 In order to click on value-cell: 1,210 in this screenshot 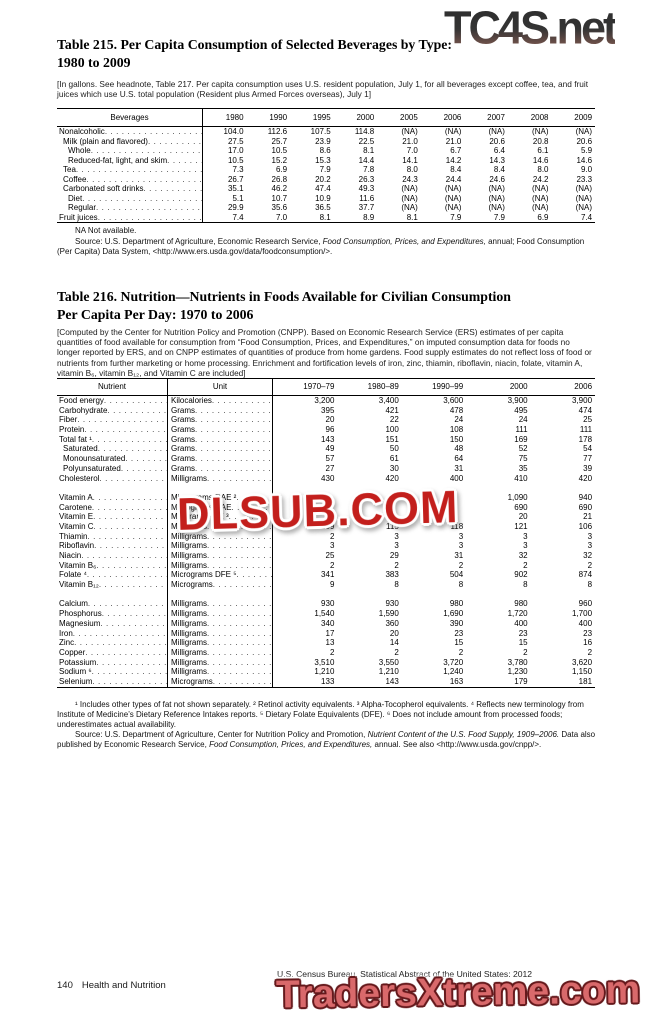, I will do `click(324, 672)`.